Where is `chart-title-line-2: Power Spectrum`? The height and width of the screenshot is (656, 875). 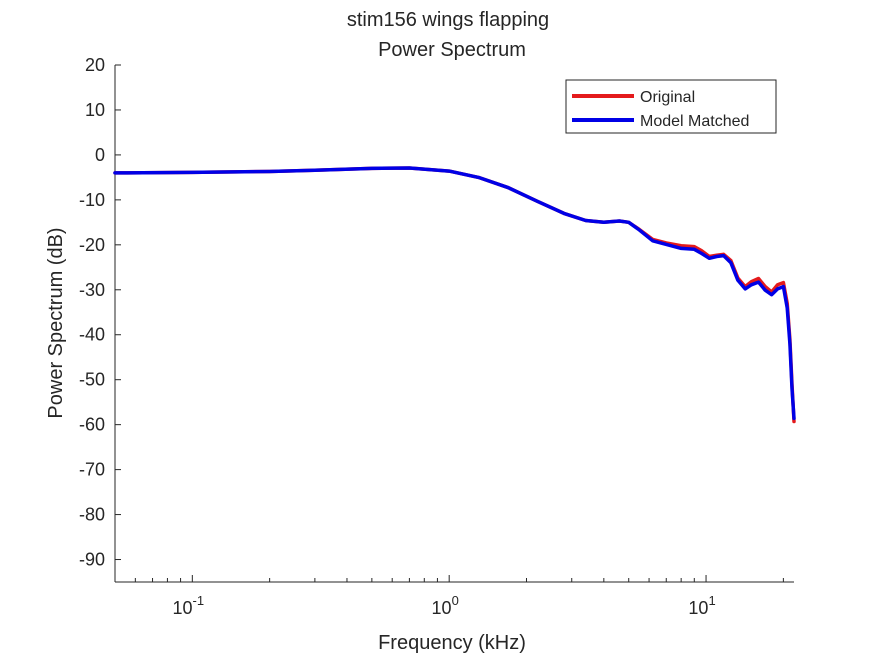 chart-title-line-2: Power Spectrum is located at coordinates (452, 50).